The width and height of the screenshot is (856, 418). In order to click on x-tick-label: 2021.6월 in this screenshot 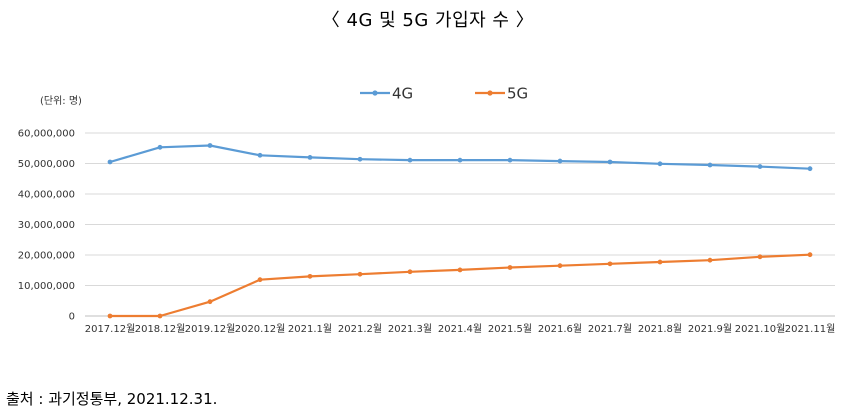, I will do `click(560, 329)`.